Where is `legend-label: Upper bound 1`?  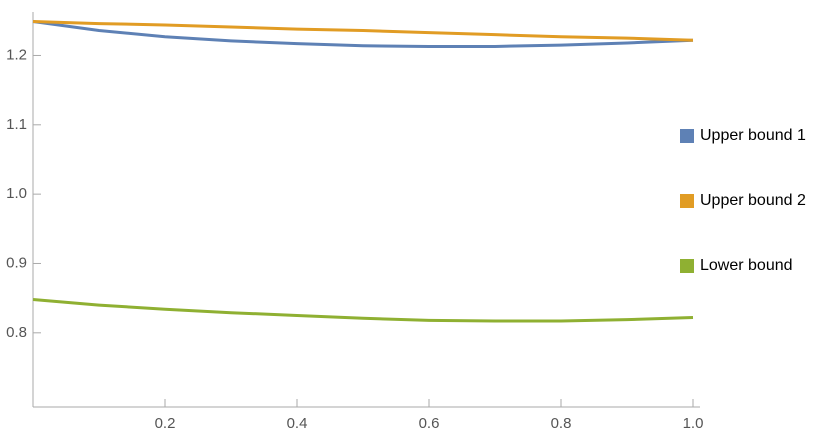
legend-label: Upper bound 1 is located at coordinates (753, 135).